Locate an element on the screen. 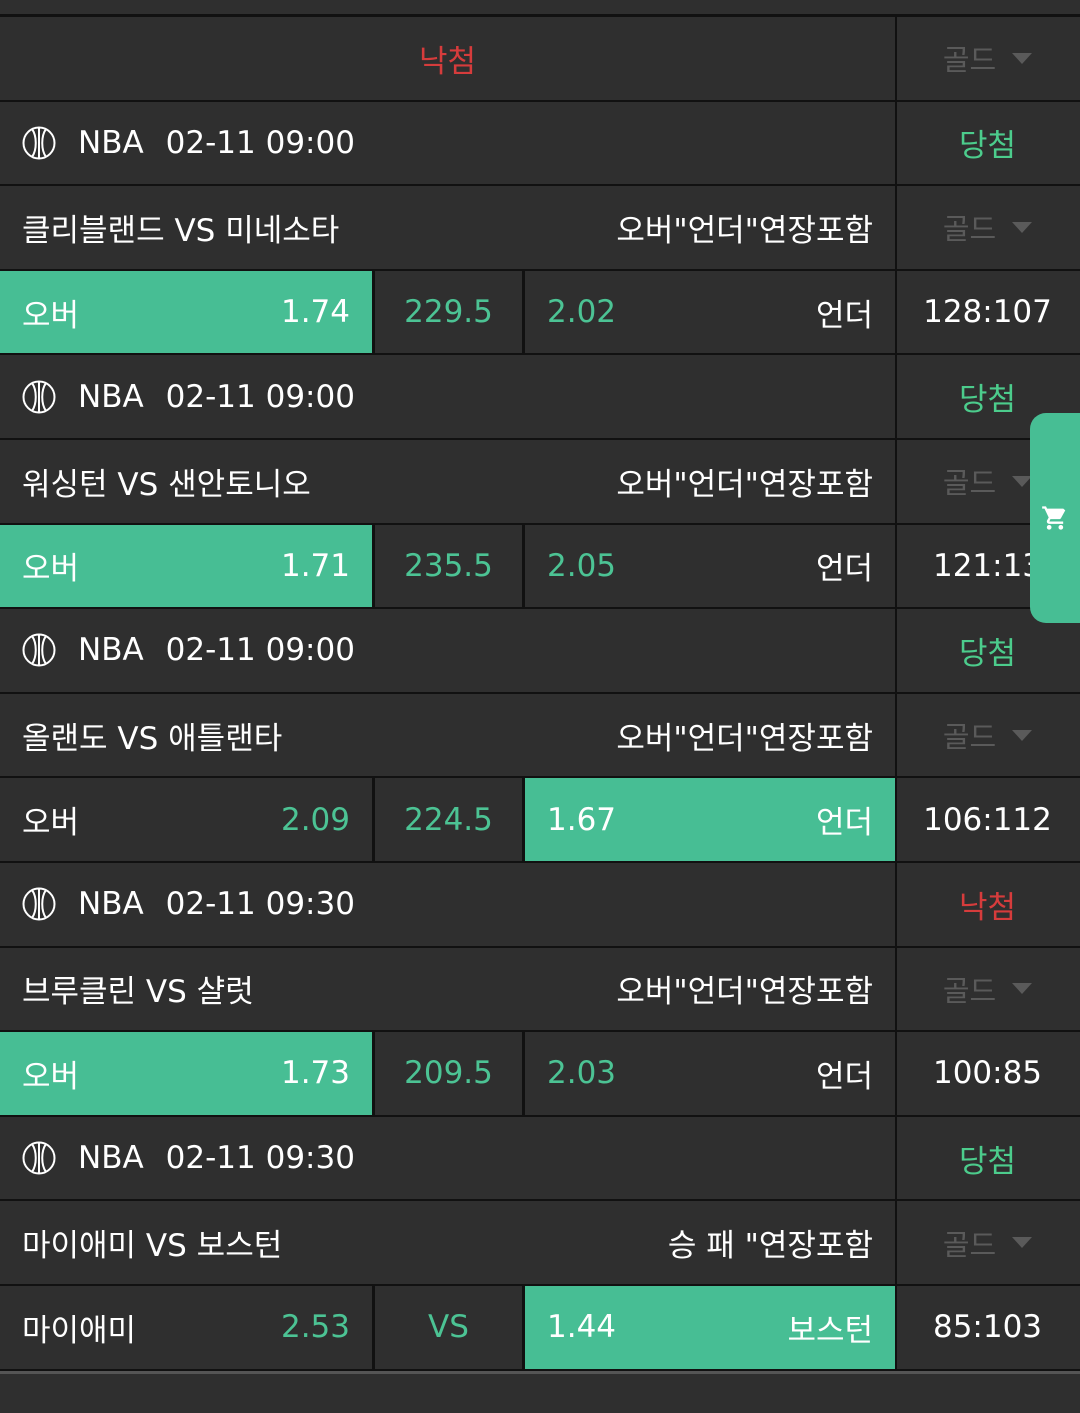 The height and width of the screenshot is (1413, 1080). market-info: 워싱턴 VS 샌안토니오 오버"언더"연장포함 is located at coordinates (448, 481).